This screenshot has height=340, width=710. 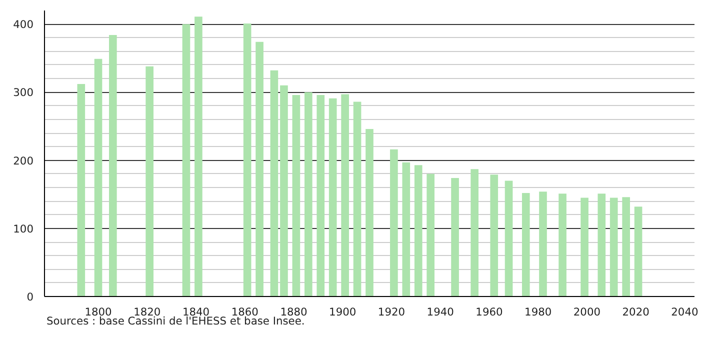 I want to click on x-tick-label: 1900, so click(x=342, y=312).